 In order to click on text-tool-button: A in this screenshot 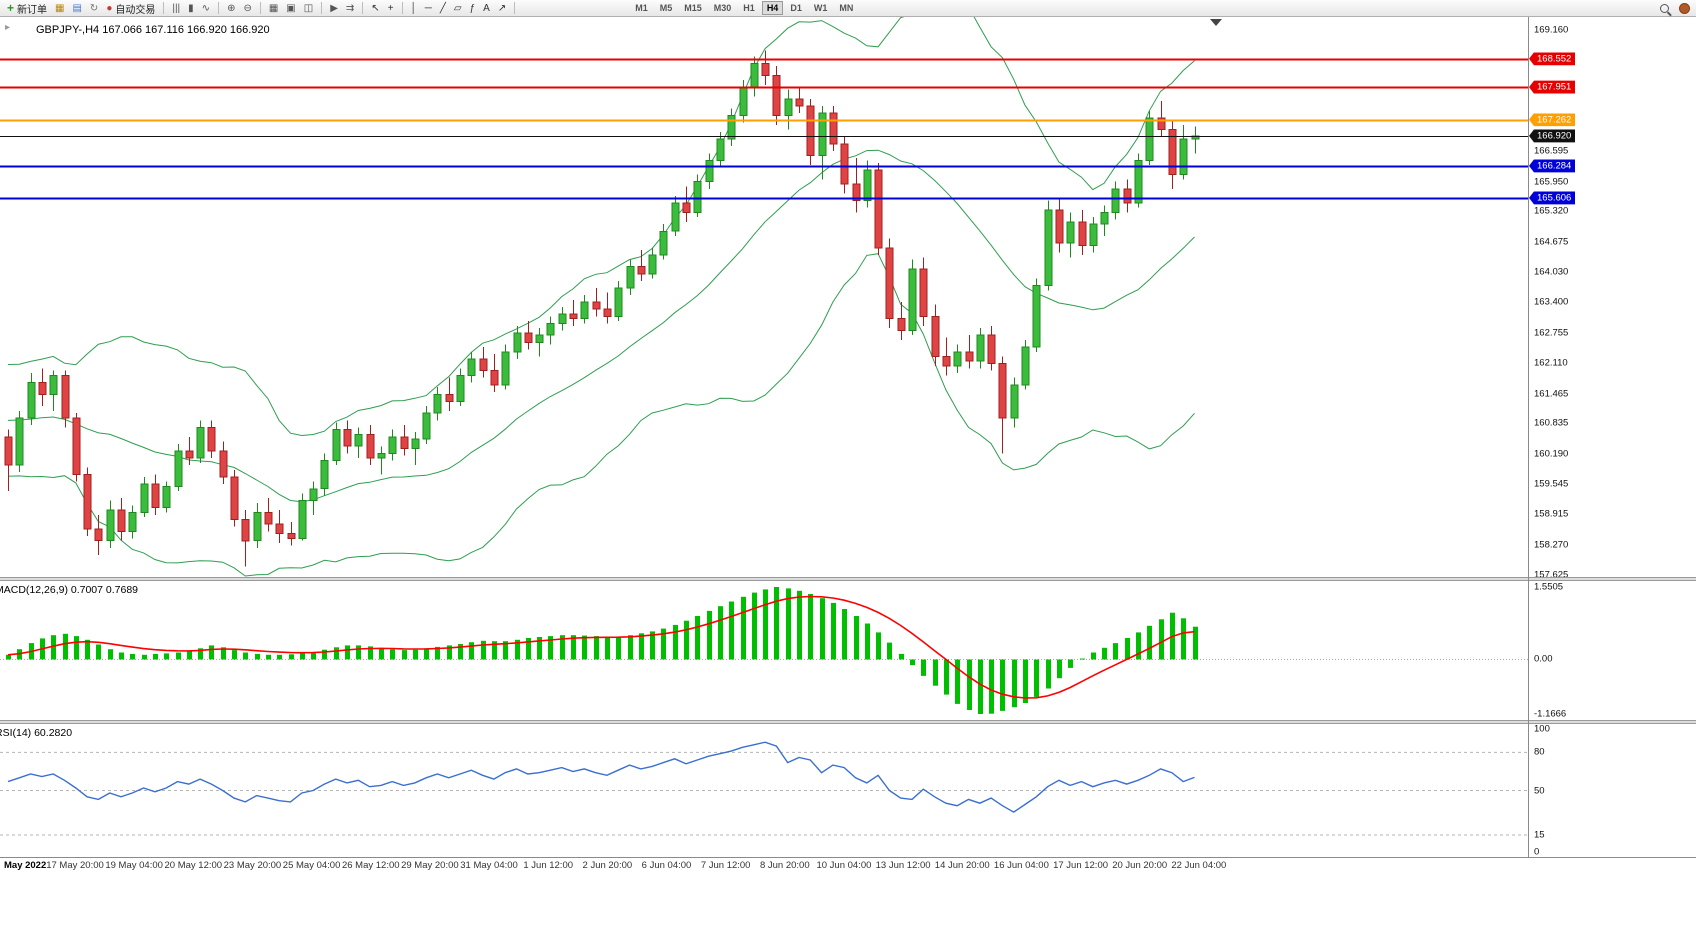, I will do `click(486, 8)`.